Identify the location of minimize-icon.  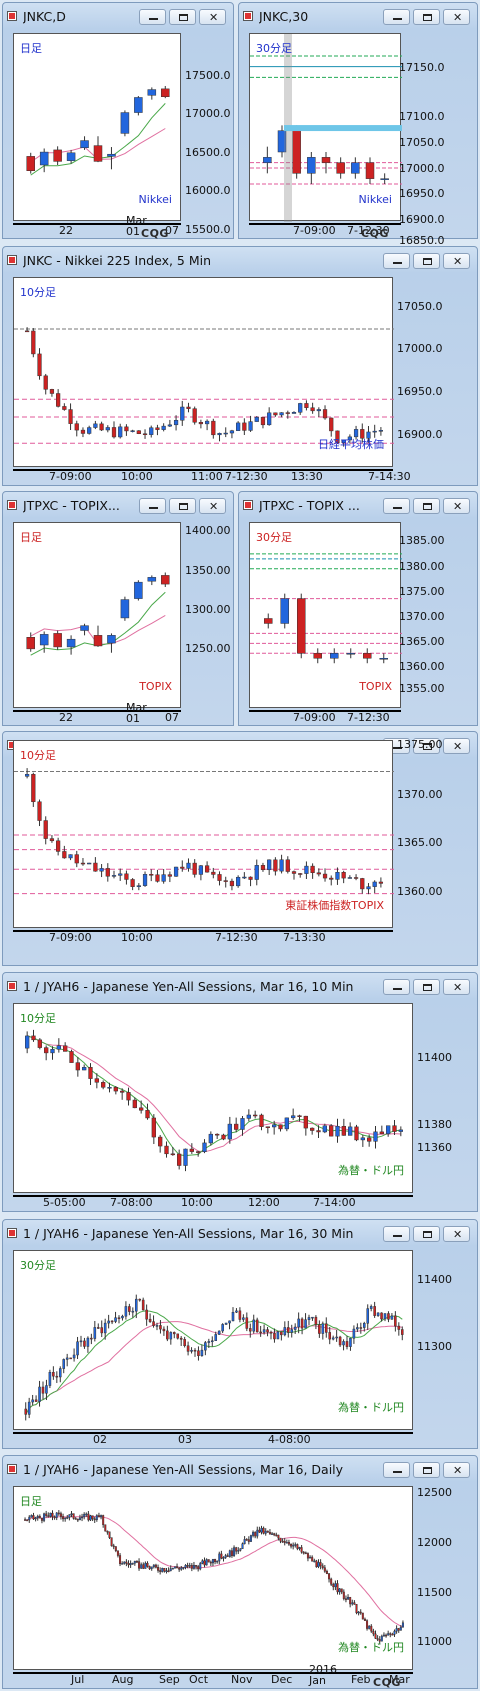
(397, 17).